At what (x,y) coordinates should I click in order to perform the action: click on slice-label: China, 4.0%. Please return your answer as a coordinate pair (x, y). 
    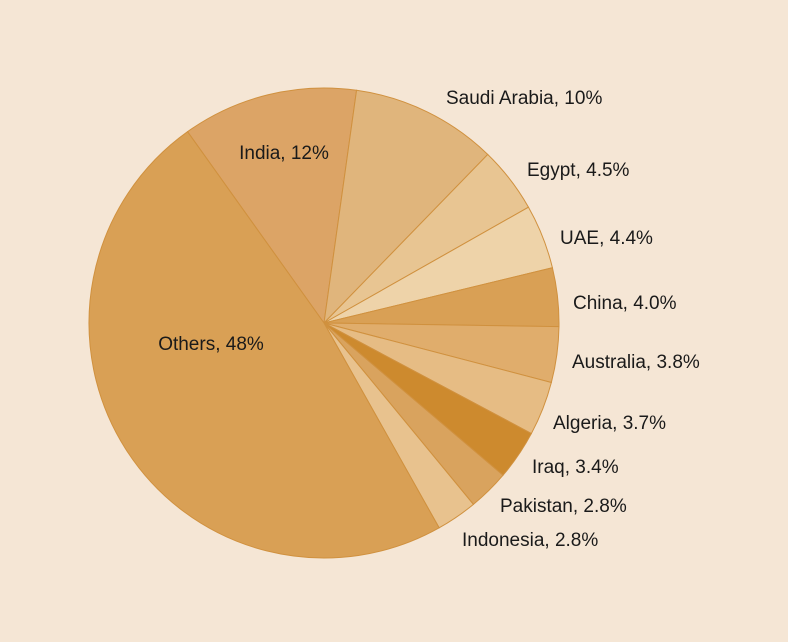
    Looking at the image, I should click on (625, 303).